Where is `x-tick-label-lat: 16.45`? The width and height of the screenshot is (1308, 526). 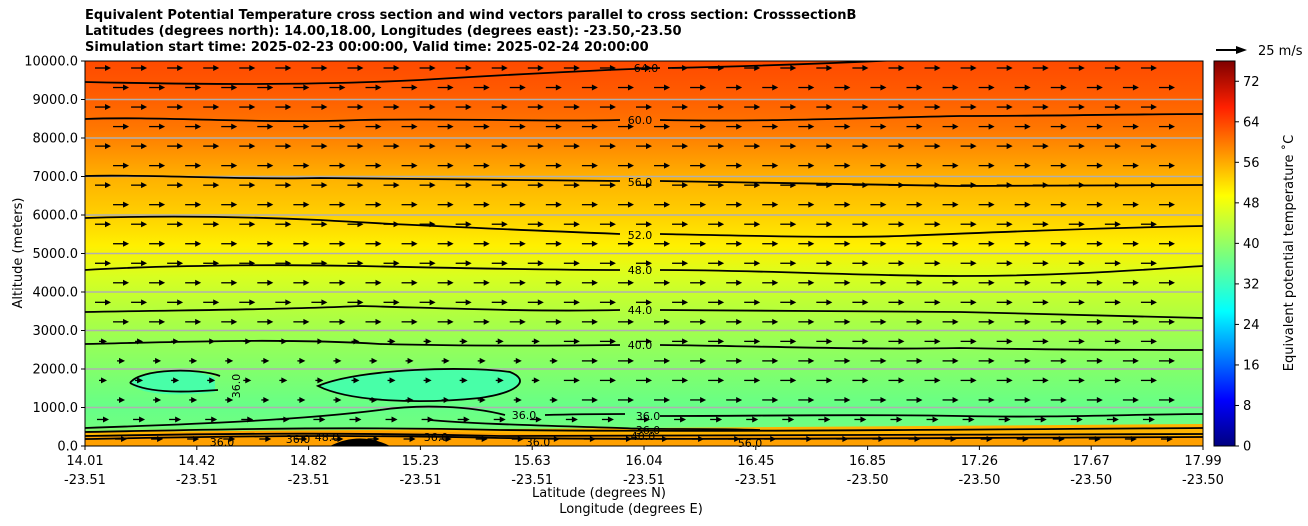 x-tick-label-lat: 16.45 is located at coordinates (755, 461).